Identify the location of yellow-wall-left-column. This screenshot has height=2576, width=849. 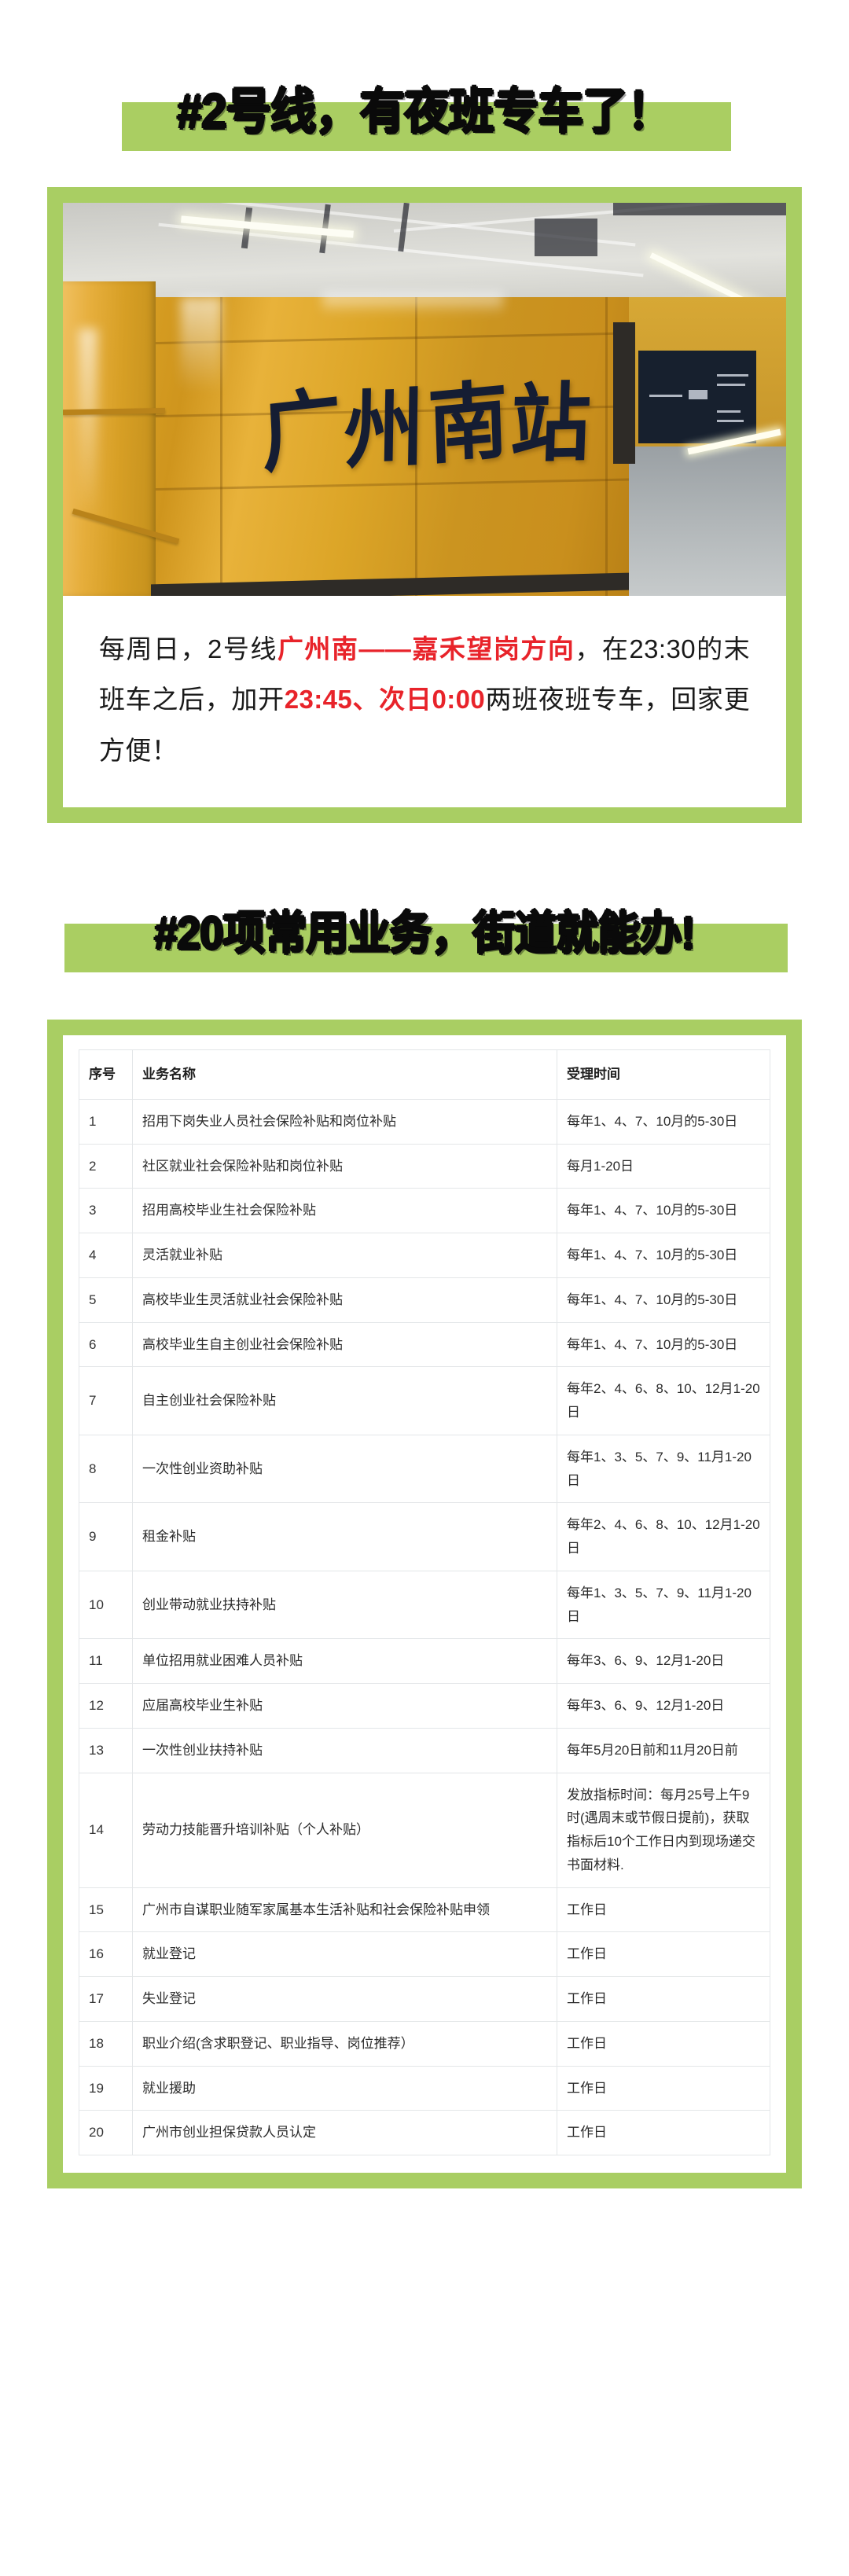
(109, 438).